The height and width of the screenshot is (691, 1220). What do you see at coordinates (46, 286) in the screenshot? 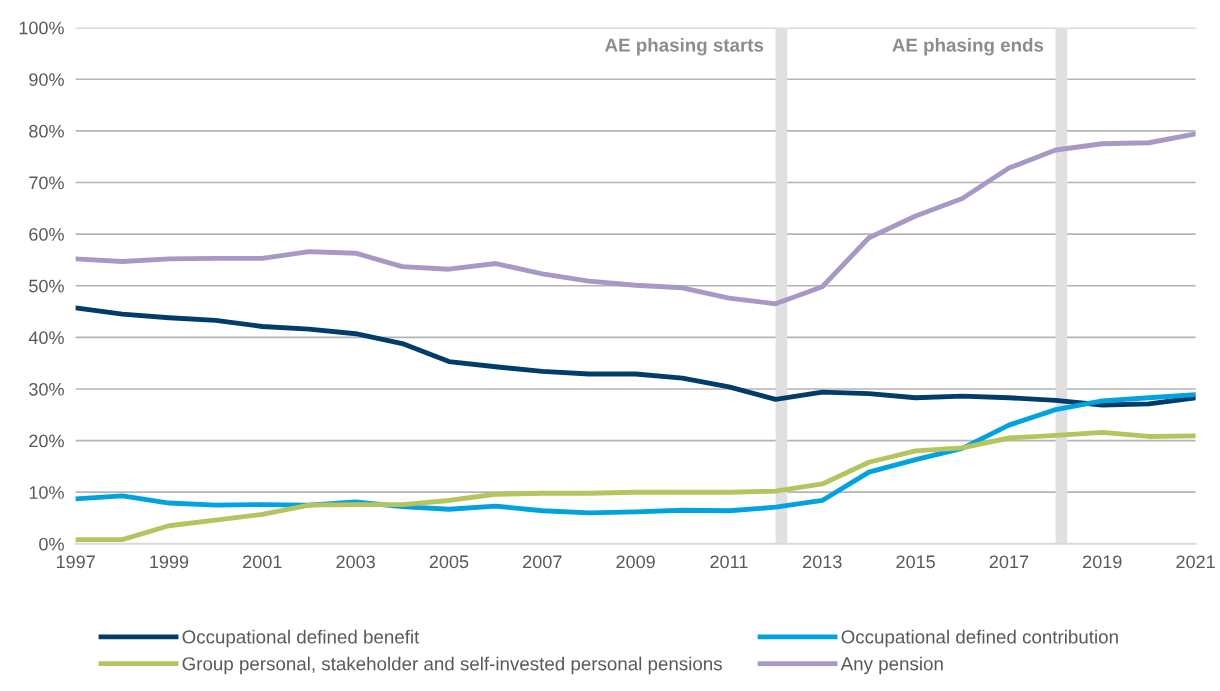
I see `y-tick-label: 50%` at bounding box center [46, 286].